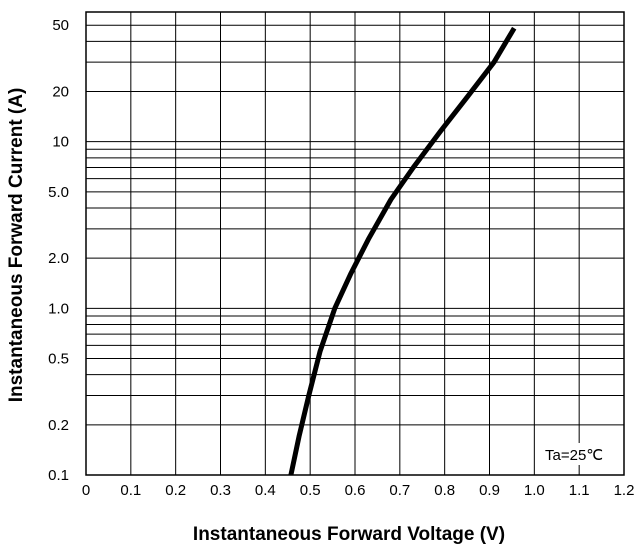  Describe the element at coordinates (58, 258) in the screenshot. I see `y-tick-label: 2.0` at that location.